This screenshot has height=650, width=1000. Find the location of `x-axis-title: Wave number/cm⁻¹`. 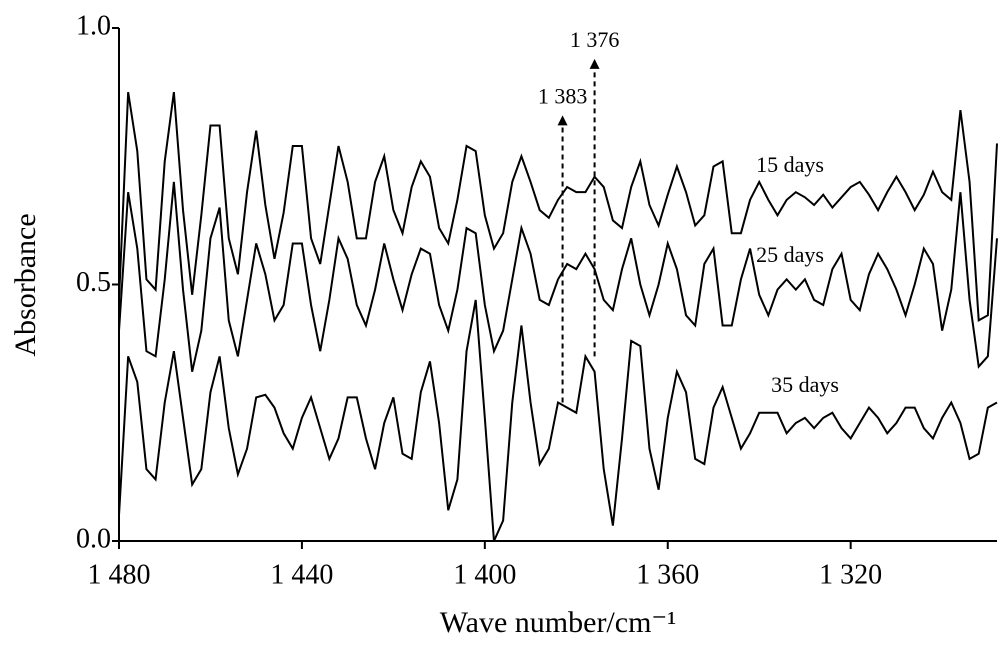

x-axis-title: Wave number/cm⁻¹ is located at coordinates (558, 622).